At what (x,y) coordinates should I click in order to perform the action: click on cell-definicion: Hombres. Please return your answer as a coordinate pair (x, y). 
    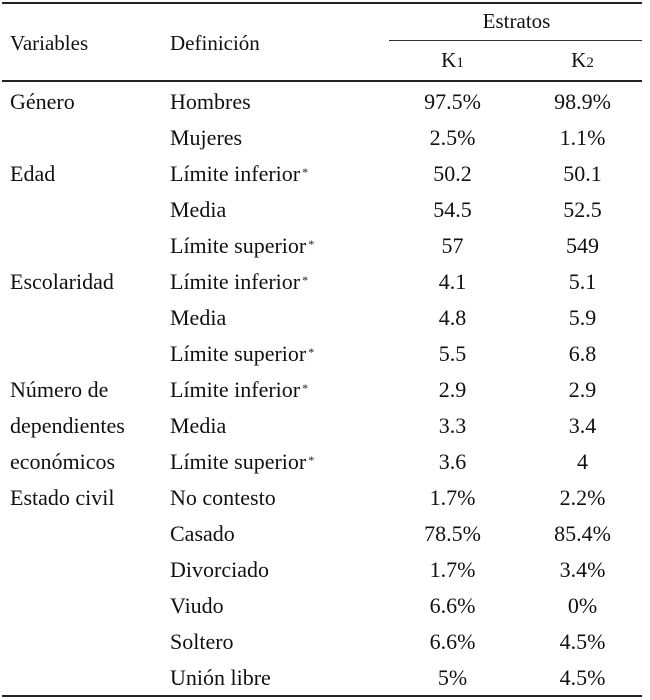
    Looking at the image, I should click on (210, 102).